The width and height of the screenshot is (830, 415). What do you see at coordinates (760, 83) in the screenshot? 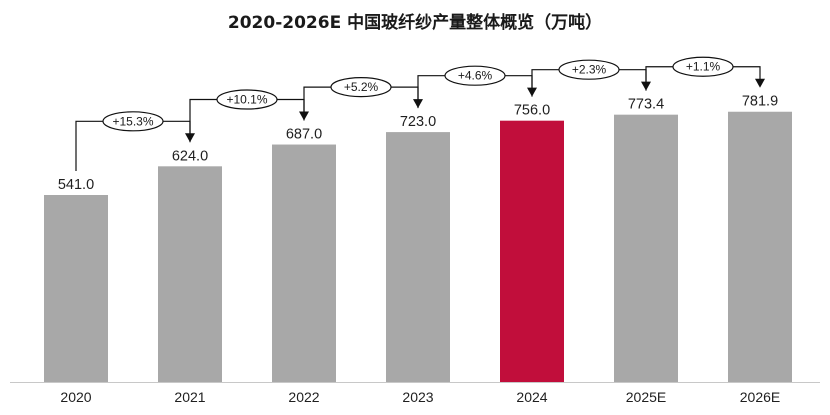
I see `arrow-down-icon` at bounding box center [760, 83].